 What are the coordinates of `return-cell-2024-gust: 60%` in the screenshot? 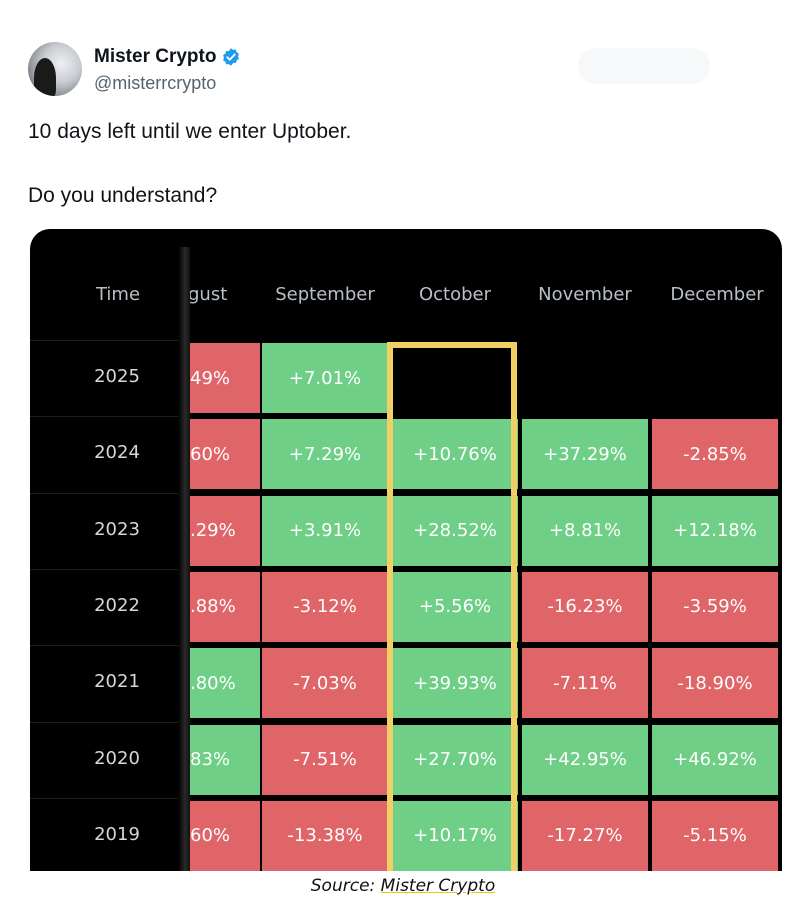 It's located at (224, 454).